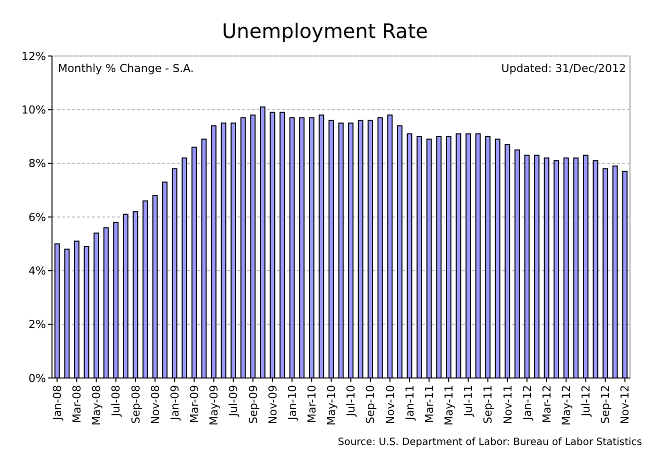  I want to click on x-tick-label: Jan-12, so click(527, 403).